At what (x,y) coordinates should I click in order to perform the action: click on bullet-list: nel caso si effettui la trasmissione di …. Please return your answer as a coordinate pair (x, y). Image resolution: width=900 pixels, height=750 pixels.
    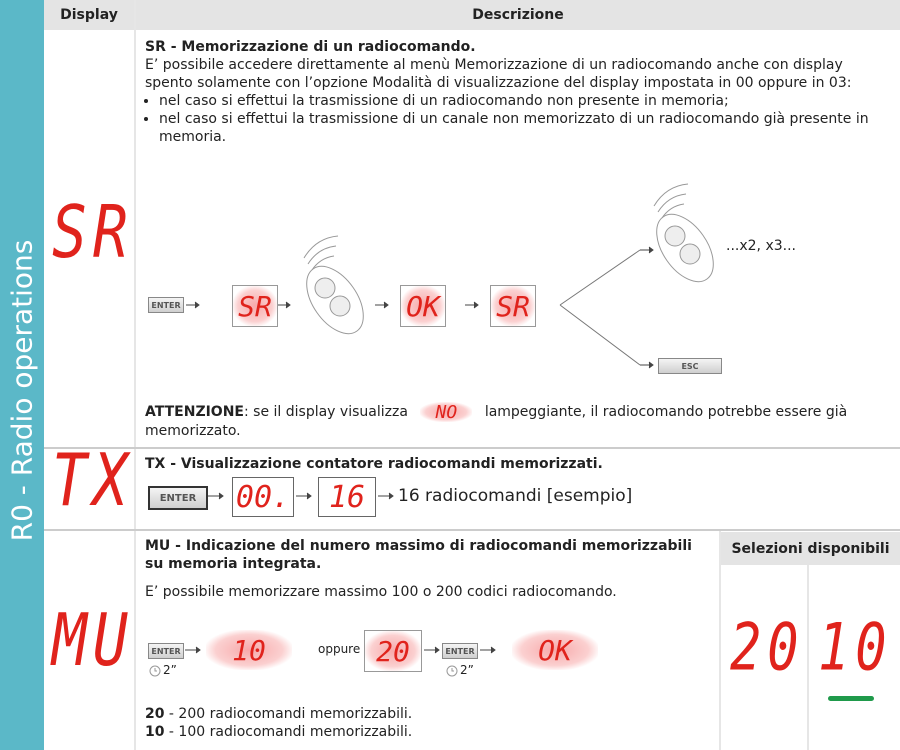
    Looking at the image, I should click on (517, 119).